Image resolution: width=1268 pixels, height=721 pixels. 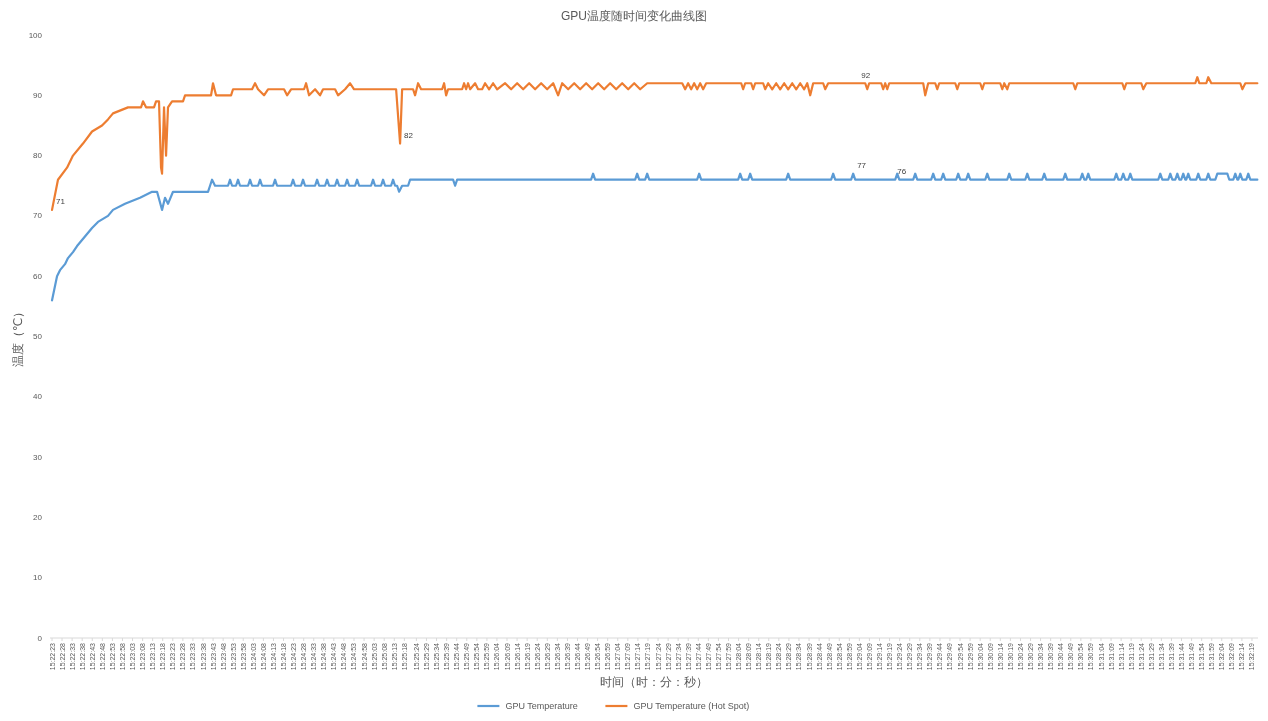 I want to click on chart-title: GPU温度随时间变化曲线图, so click(x=634, y=16).